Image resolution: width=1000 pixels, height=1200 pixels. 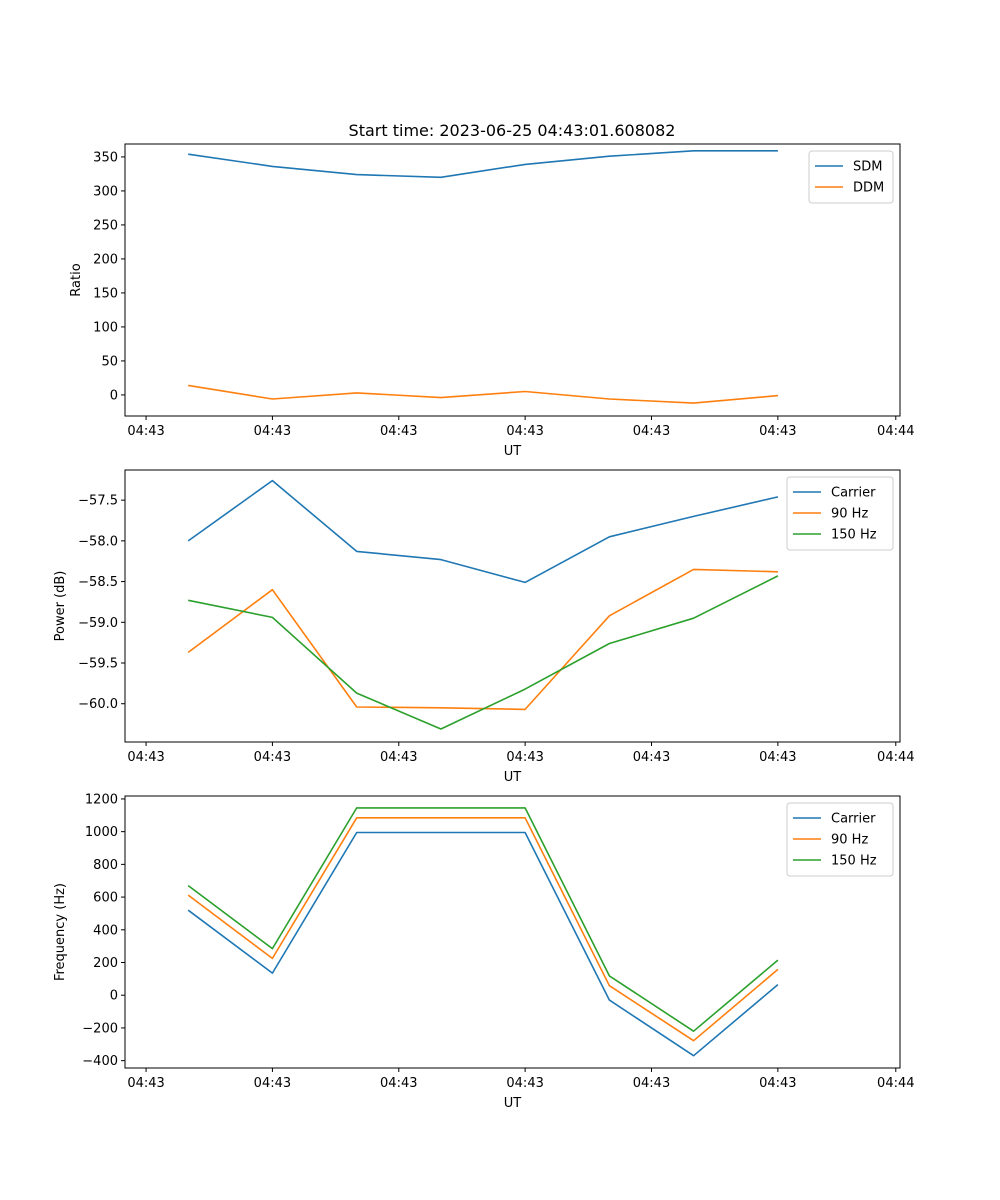 What do you see at coordinates (105, 898) in the screenshot?
I see `y-tick-label: 600` at bounding box center [105, 898].